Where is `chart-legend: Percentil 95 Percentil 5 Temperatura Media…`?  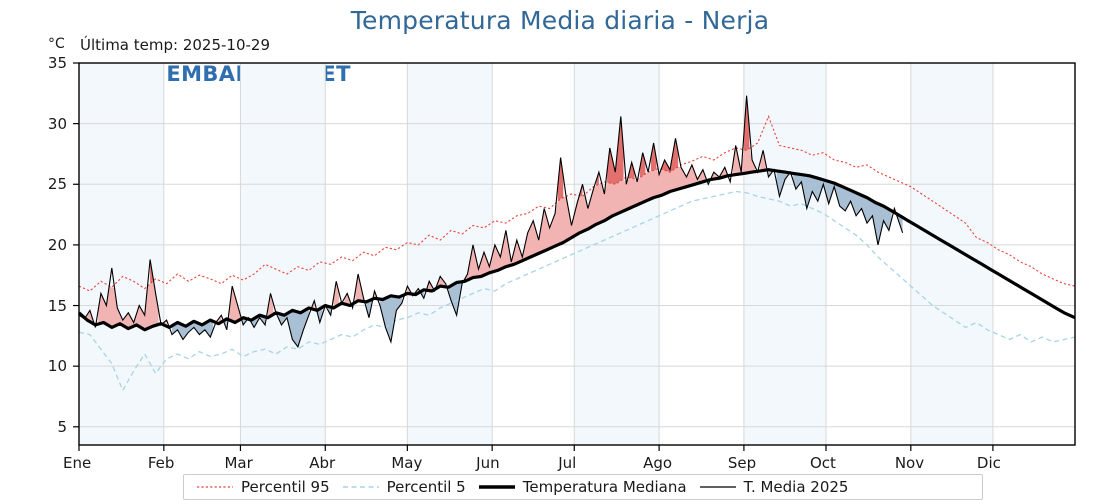 chart-legend: Percentil 95 Percentil 5 Temperatura Media… is located at coordinates (583, 487).